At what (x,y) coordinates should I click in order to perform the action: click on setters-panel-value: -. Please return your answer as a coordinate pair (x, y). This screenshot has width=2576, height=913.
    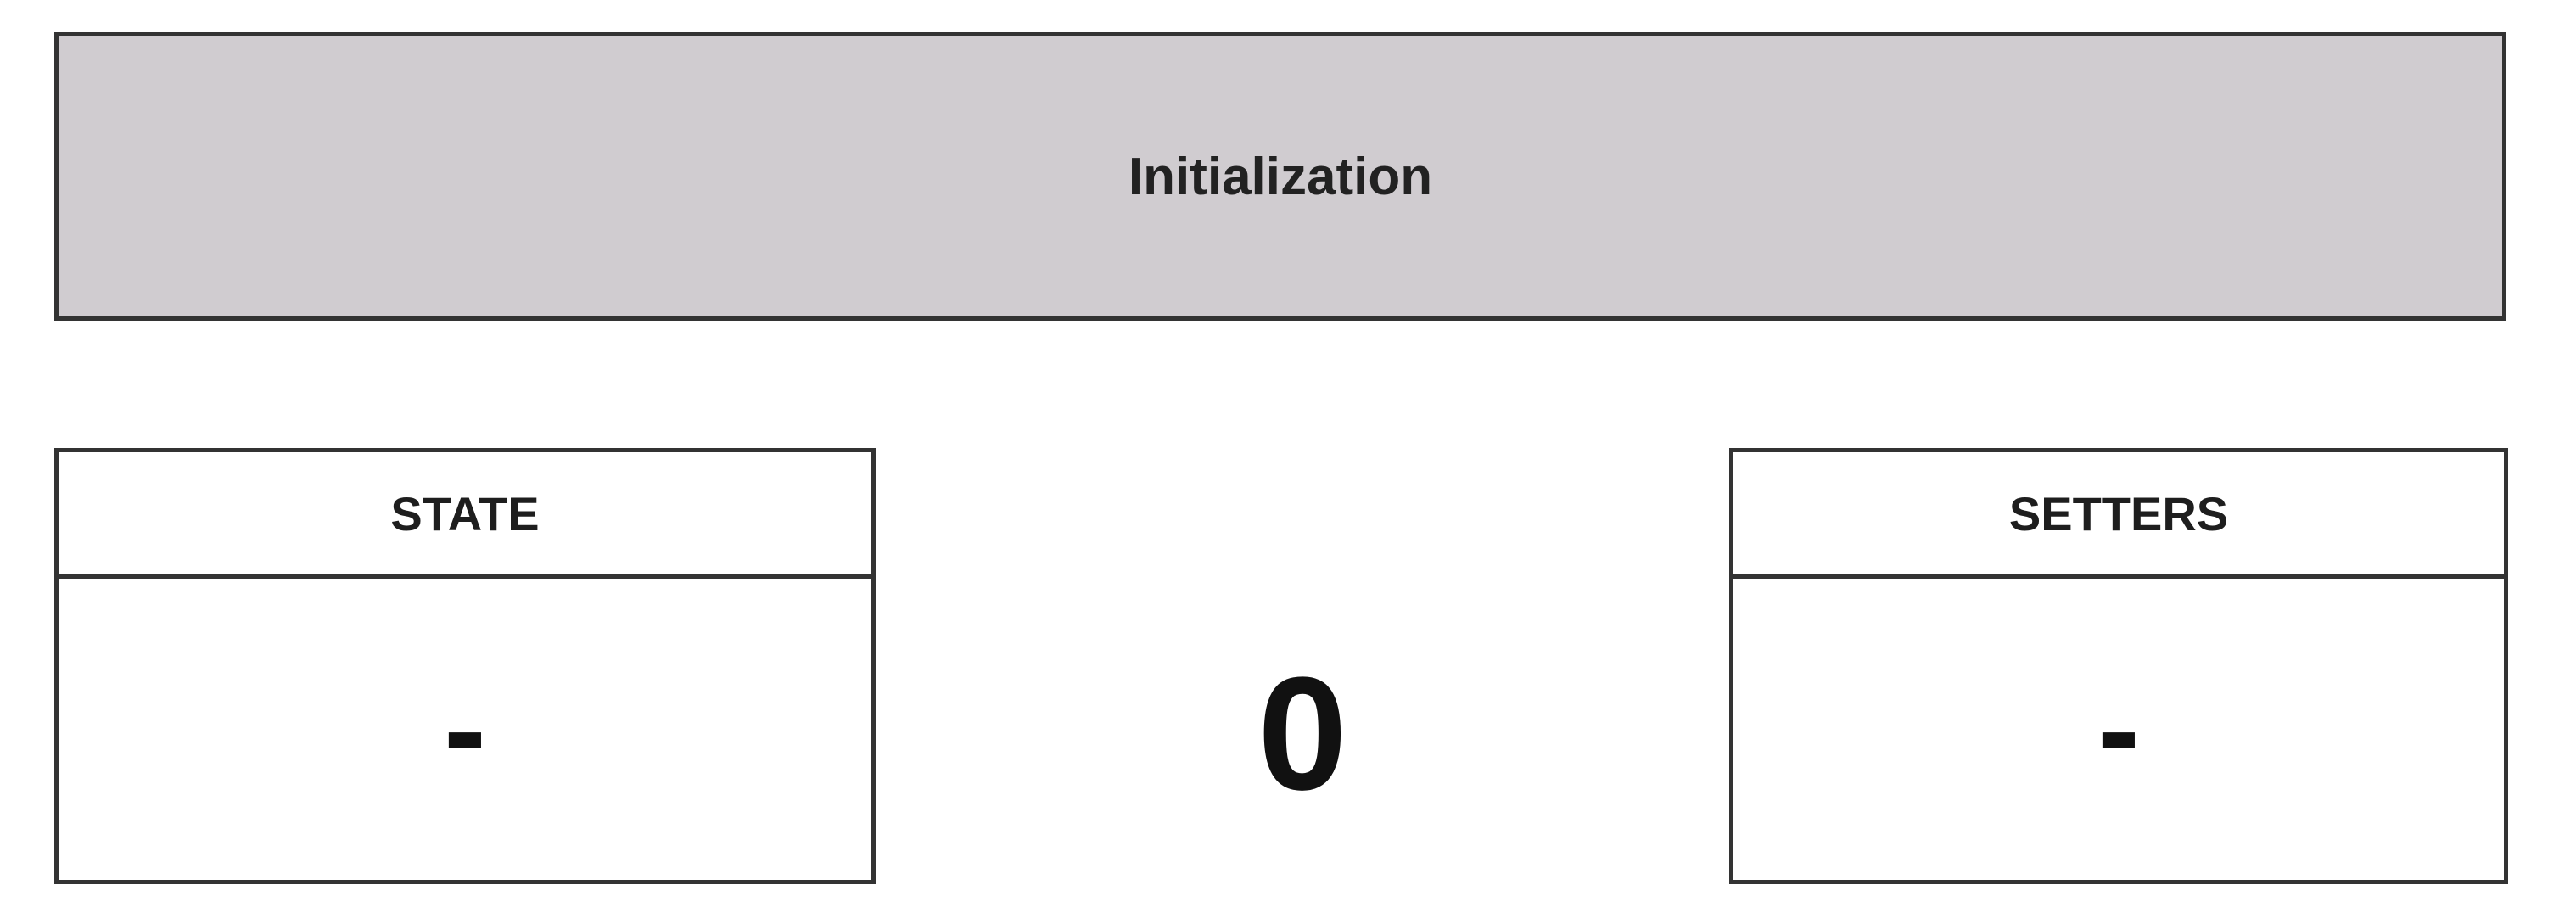
    Looking at the image, I should click on (2118, 729).